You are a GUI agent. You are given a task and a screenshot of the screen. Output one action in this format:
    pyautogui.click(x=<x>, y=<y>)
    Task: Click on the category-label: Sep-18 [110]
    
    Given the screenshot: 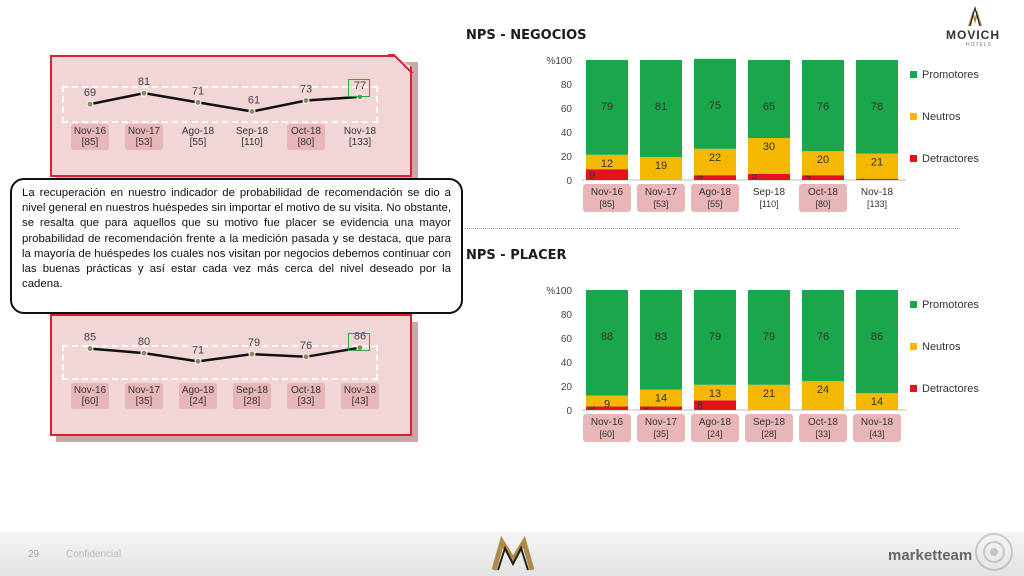 What is the action you would take?
    pyautogui.click(x=252, y=137)
    